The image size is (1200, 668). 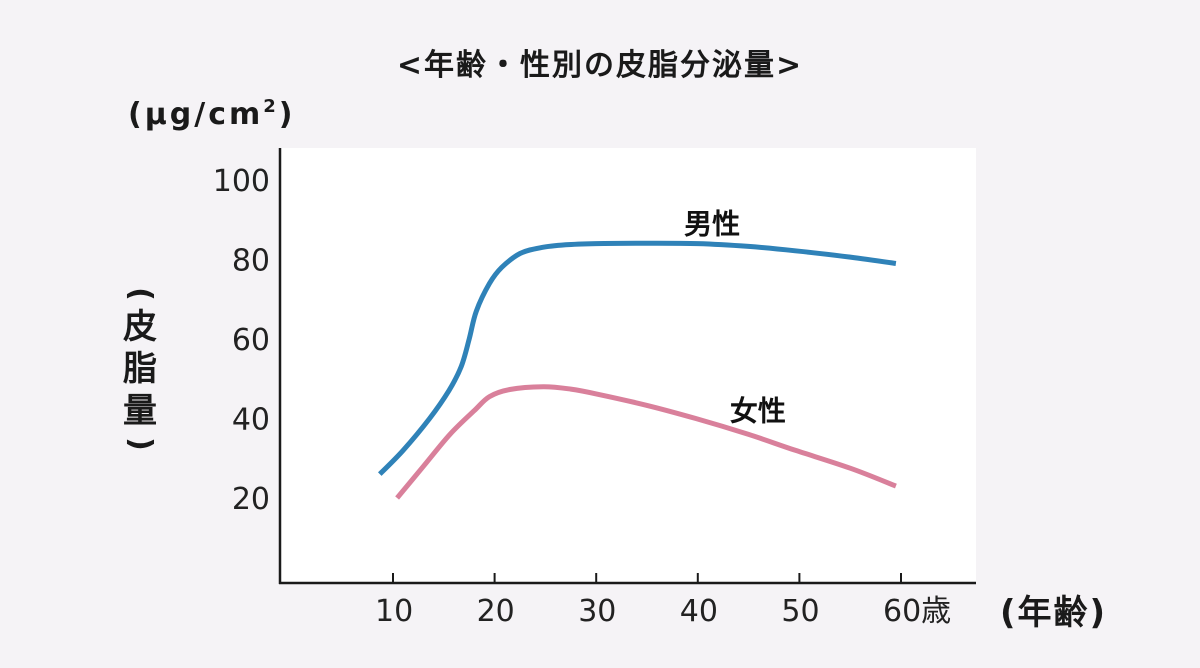 What do you see at coordinates (251, 420) in the screenshot?
I see `y-tick-label: 40` at bounding box center [251, 420].